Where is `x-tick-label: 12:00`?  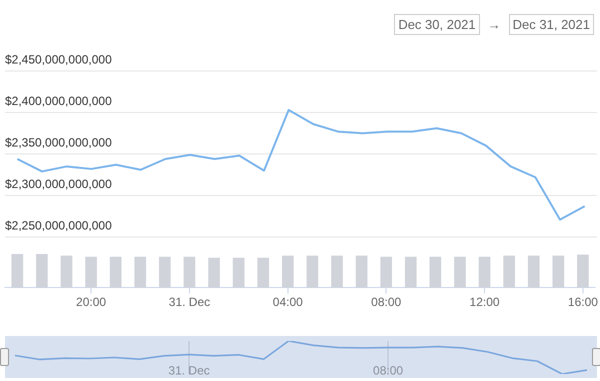 x-tick-label: 12:00 is located at coordinates (485, 302).